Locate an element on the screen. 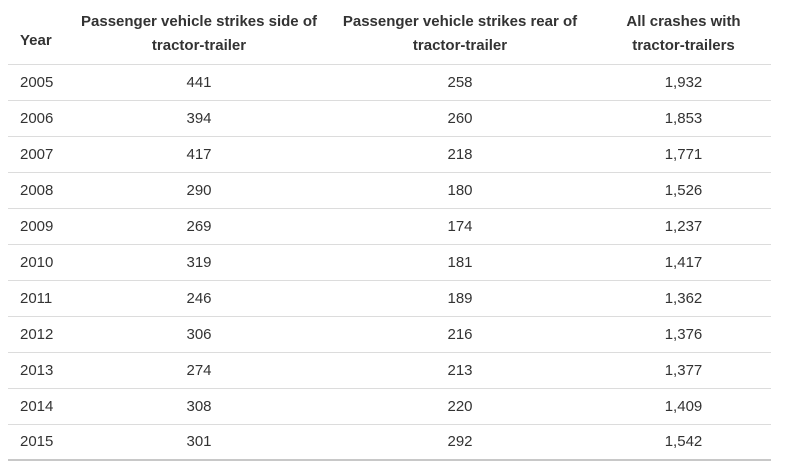  cell-side-strikes: 319 is located at coordinates (199, 262).